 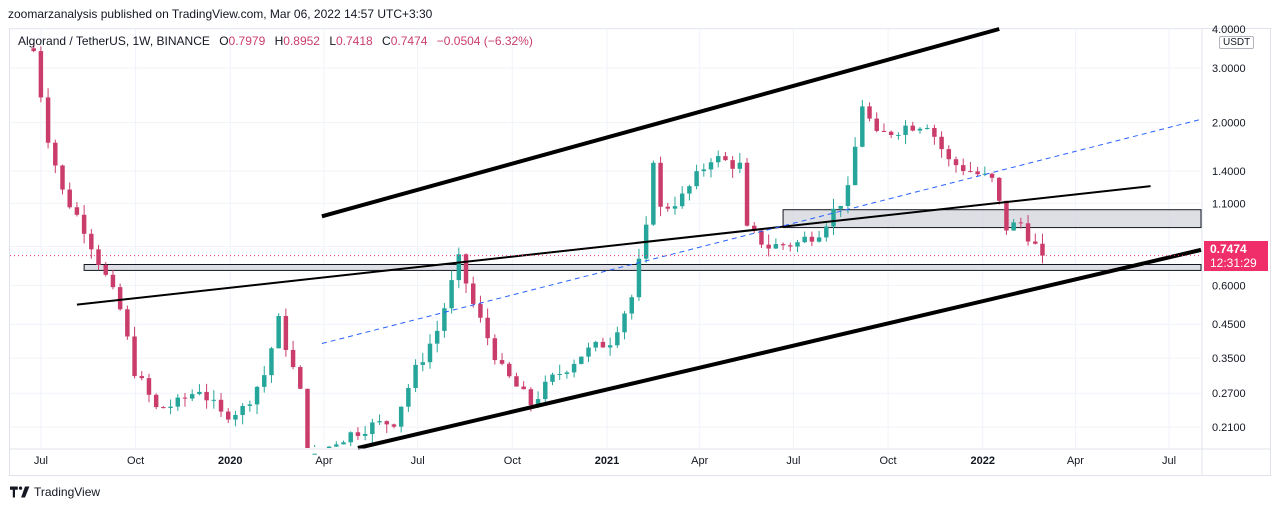 I want to click on tradingview-logo-icon, so click(x=20, y=492).